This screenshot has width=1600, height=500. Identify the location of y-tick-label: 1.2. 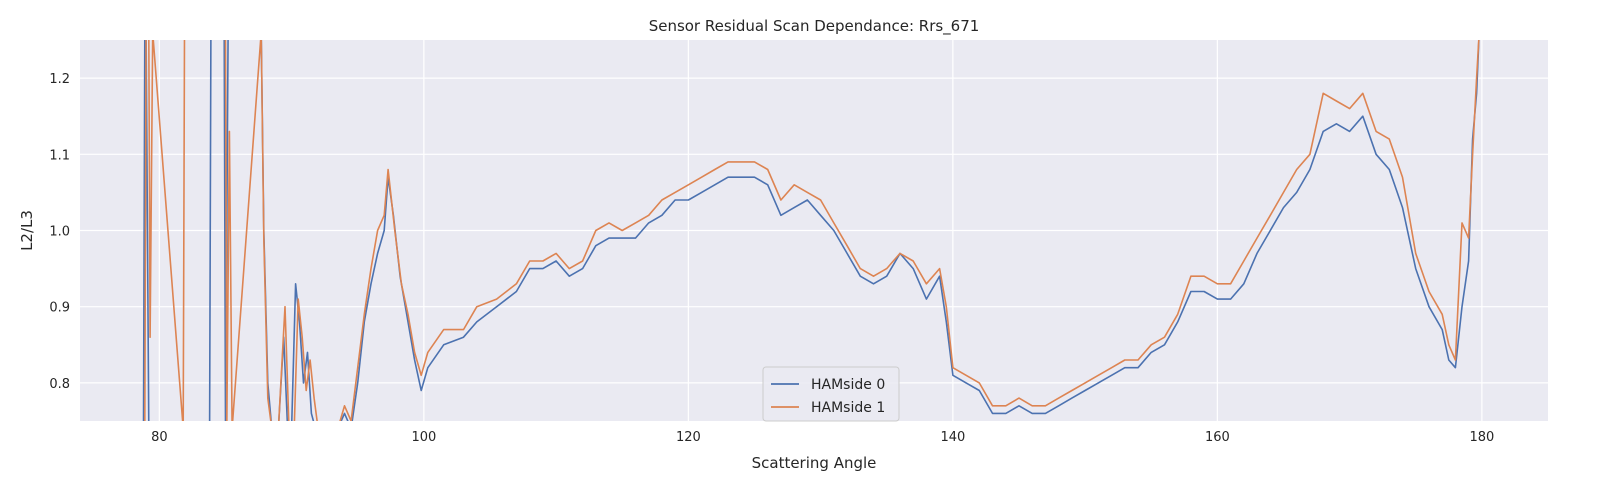
(59, 79).